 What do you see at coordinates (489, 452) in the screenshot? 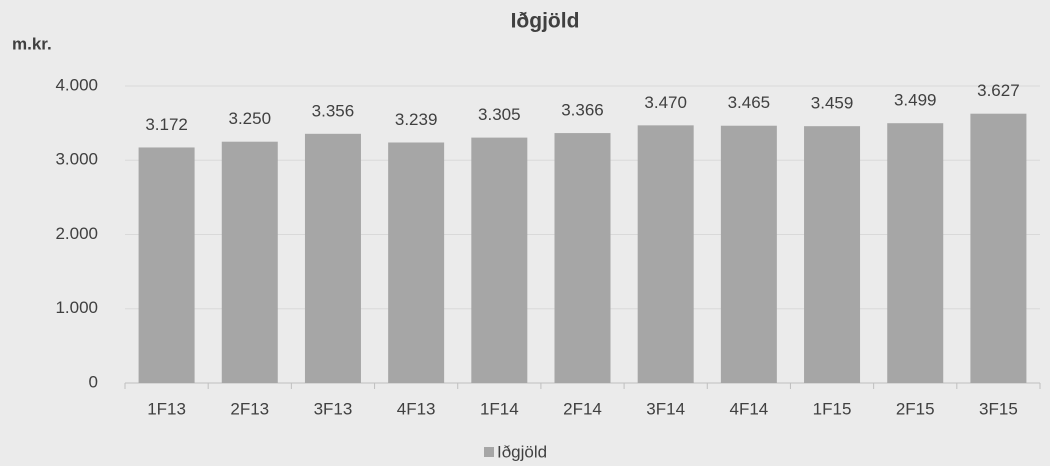
I see `legend-swatch` at bounding box center [489, 452].